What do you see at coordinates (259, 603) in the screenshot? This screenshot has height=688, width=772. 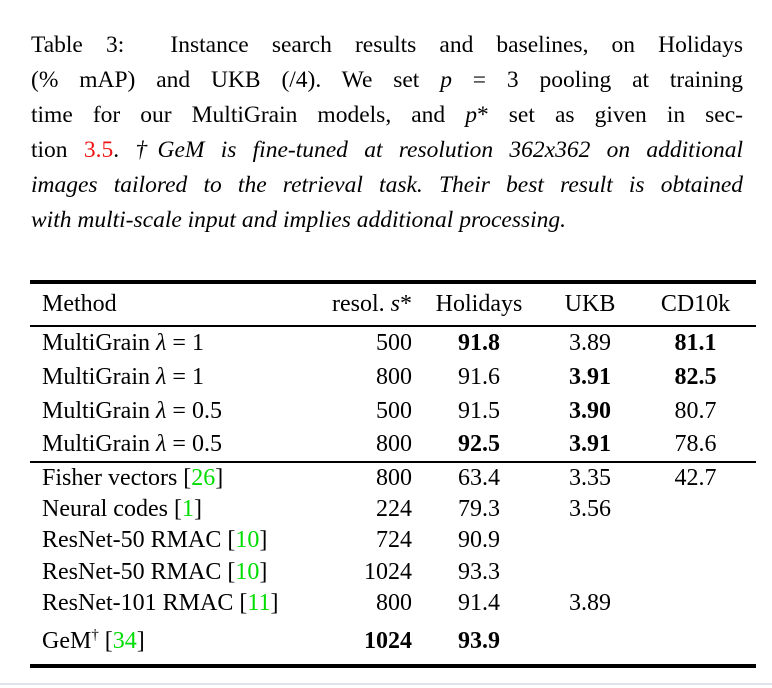 I see `citation-link: 11` at bounding box center [259, 603].